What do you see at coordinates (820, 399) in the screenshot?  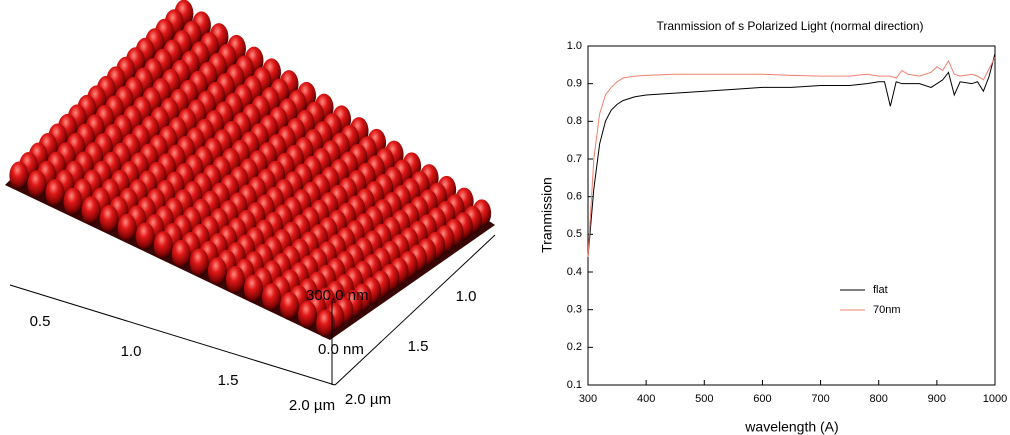 I see `x-tick-label: 700` at bounding box center [820, 399].